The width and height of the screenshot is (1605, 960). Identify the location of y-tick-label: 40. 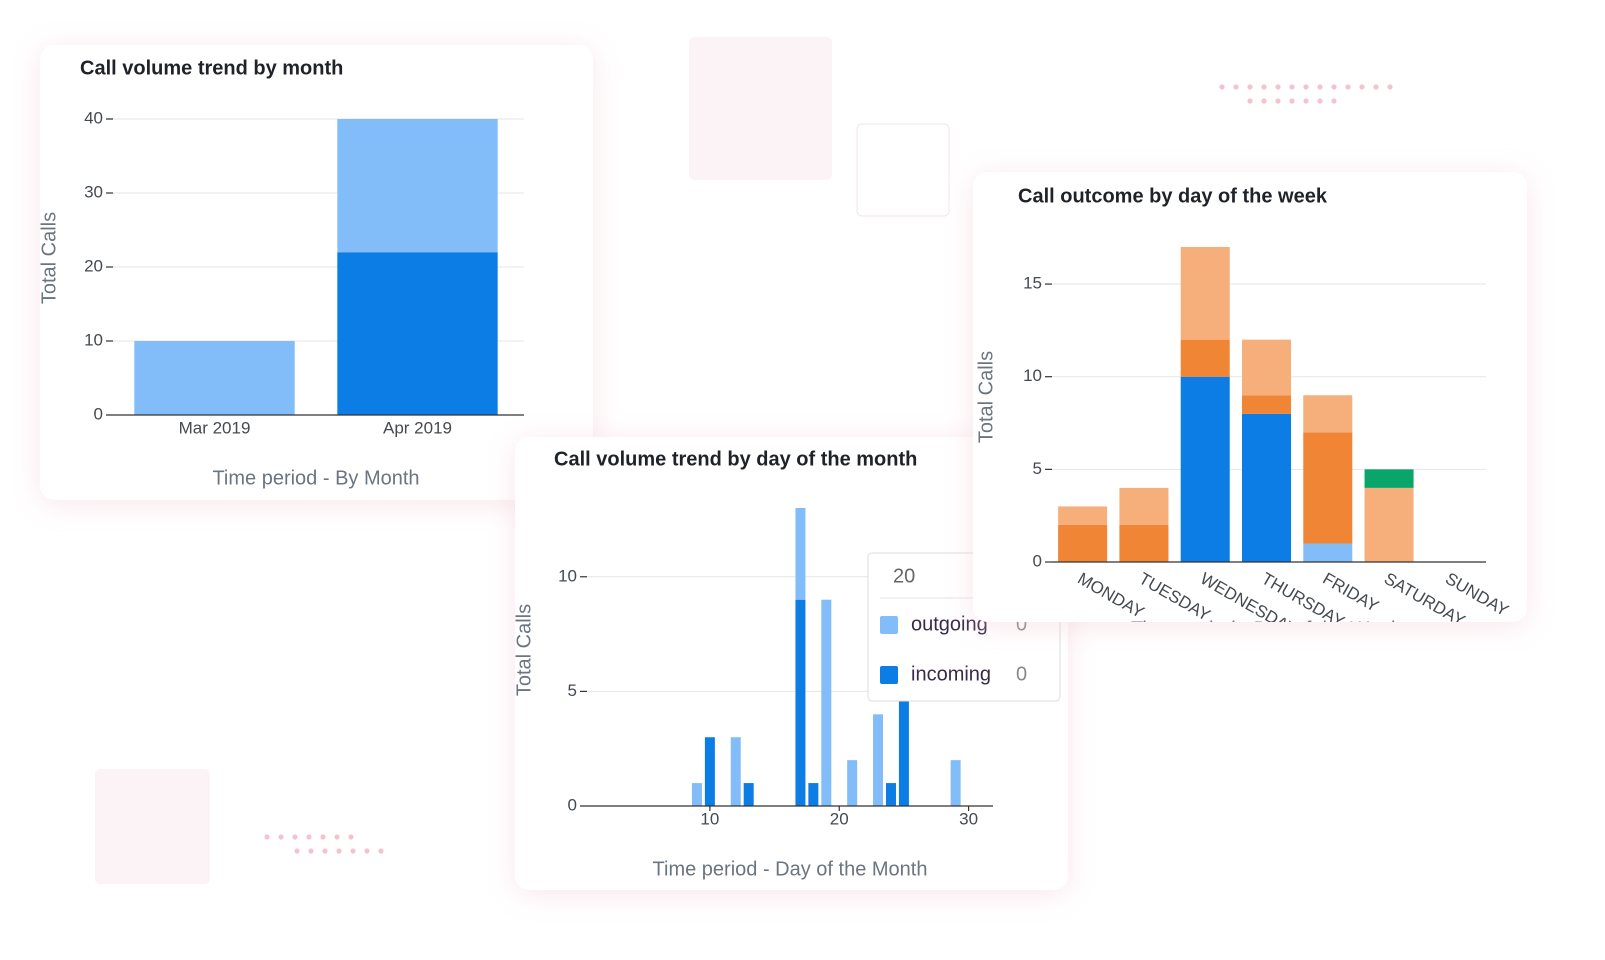
(93, 117).